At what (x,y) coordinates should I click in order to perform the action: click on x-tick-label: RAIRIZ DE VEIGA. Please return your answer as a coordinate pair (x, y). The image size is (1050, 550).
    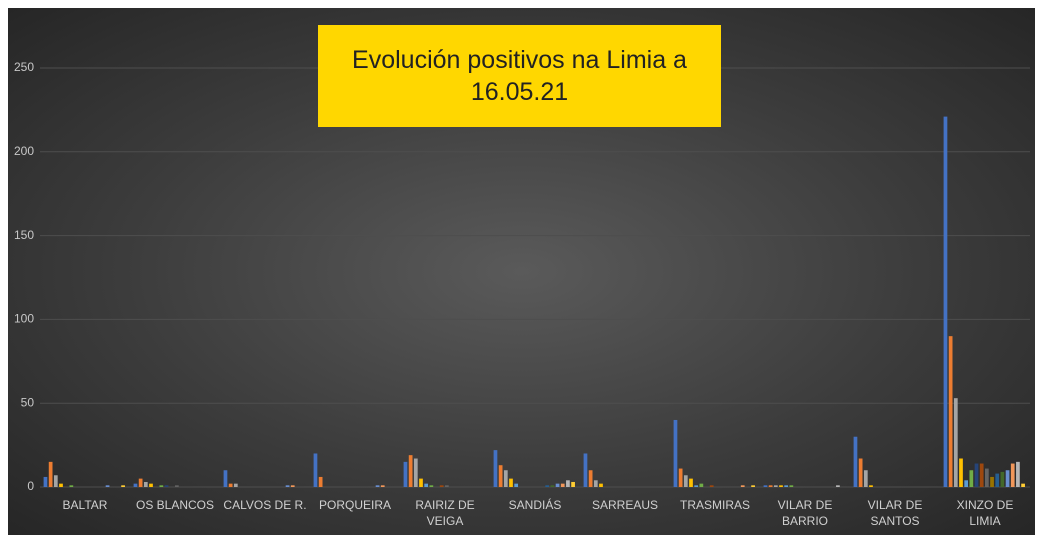
    Looking at the image, I should click on (445, 513).